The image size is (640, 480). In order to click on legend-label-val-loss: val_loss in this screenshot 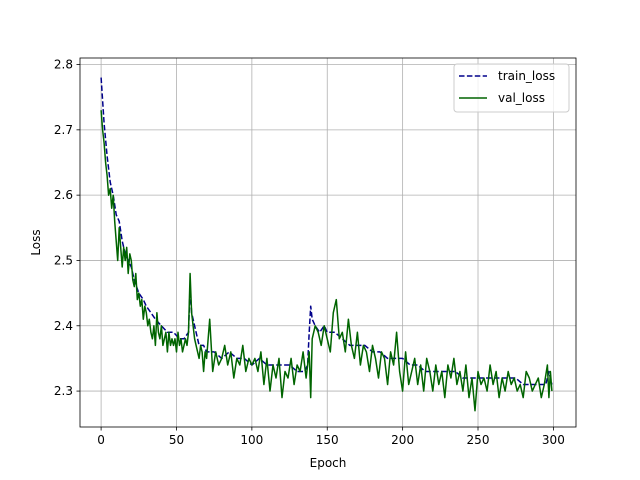, I will do `click(521, 98)`.